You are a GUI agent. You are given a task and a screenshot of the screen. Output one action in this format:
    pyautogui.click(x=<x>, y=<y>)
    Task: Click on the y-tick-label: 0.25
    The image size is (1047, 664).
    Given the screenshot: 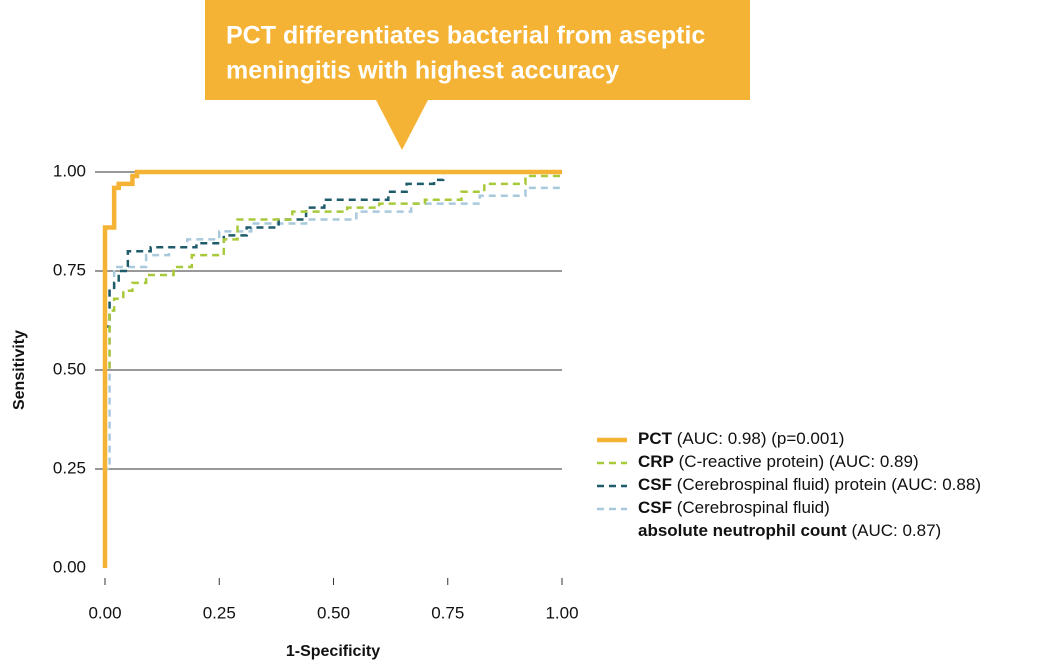 What is the action you would take?
    pyautogui.click(x=69, y=467)
    